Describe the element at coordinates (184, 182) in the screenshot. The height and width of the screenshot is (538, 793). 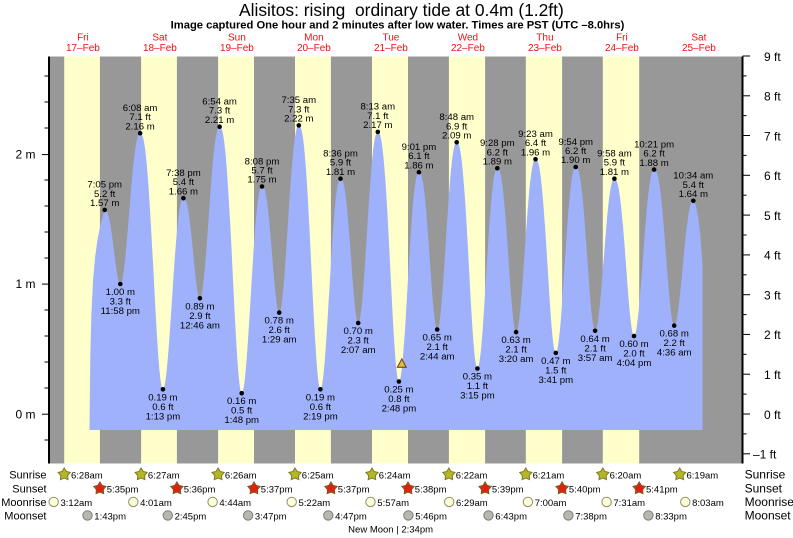
I see `svg-text: 5.4 ft` at that location.